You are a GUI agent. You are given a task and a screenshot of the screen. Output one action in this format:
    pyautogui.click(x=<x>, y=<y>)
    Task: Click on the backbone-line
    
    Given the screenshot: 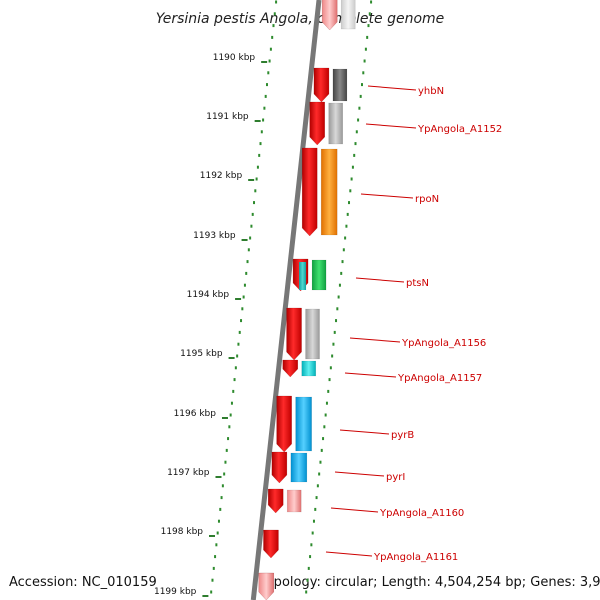 What is the action you would take?
    pyautogui.click(x=286, y=300)
    